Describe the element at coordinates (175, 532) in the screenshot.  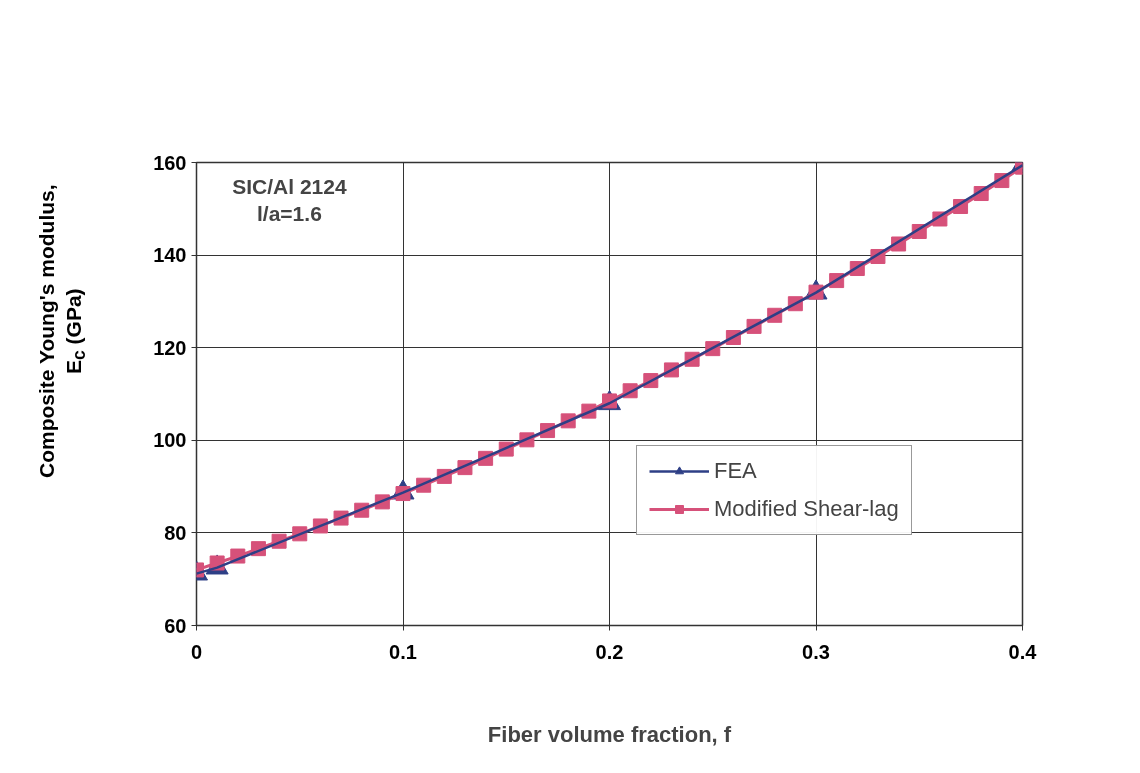
I see `y-tick-label: 80` at that location.